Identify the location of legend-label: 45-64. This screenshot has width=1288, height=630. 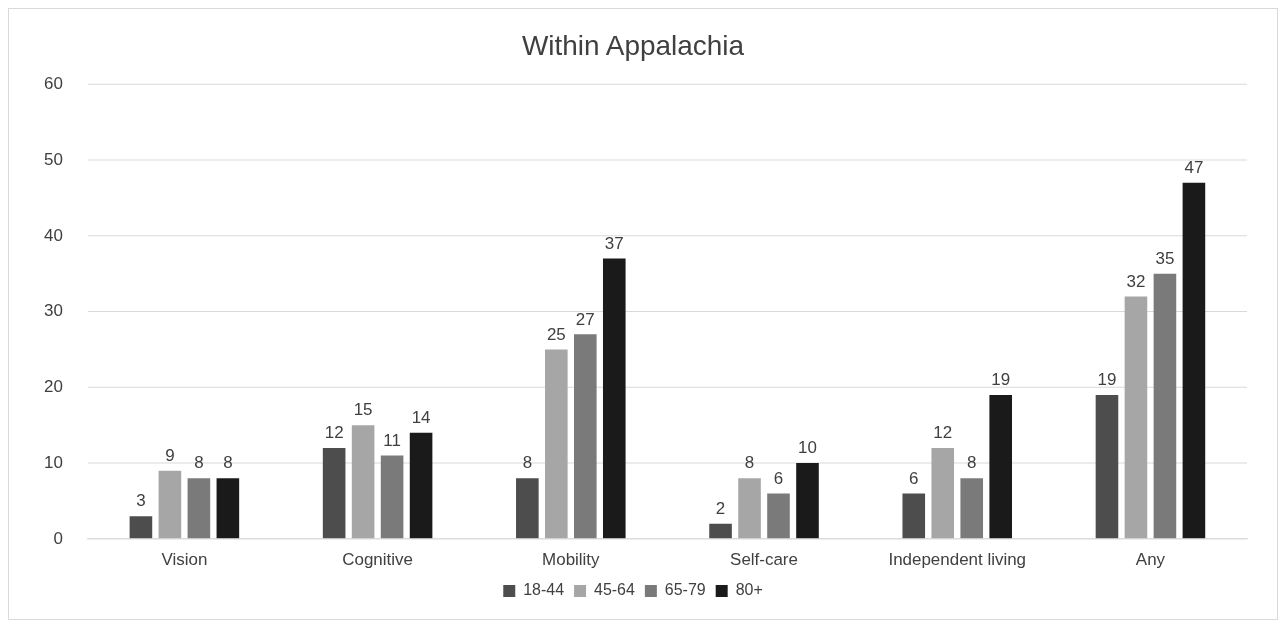
(615, 590).